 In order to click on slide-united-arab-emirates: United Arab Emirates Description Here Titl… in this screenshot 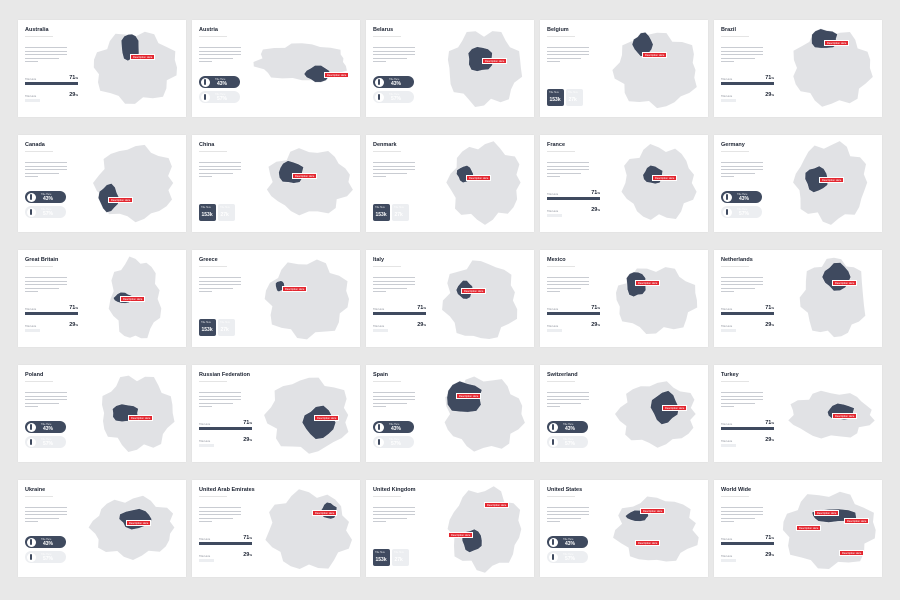, I will do `click(276, 528)`.